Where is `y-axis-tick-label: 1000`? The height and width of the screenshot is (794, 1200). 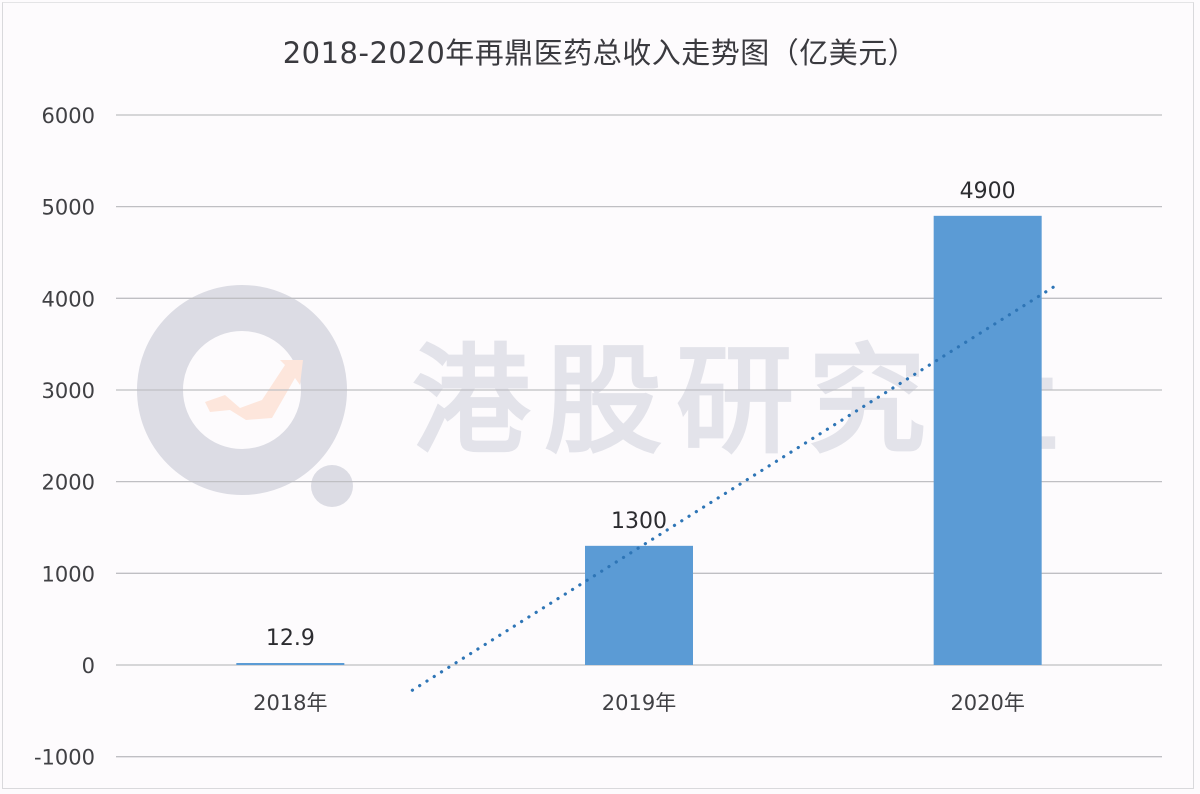 y-axis-tick-label: 1000 is located at coordinates (68, 574).